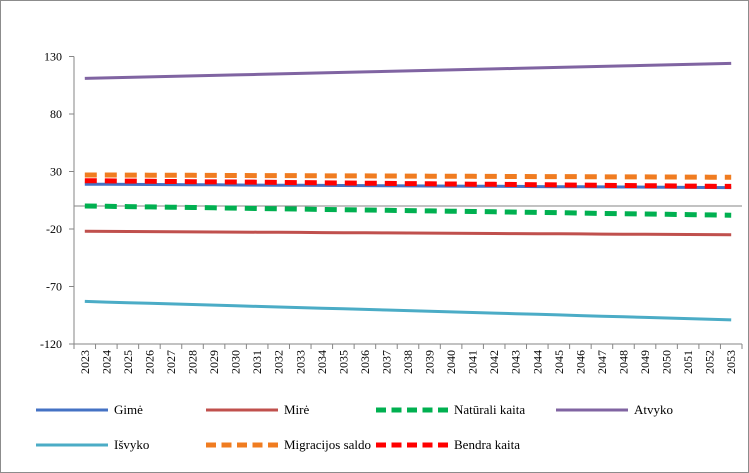  What do you see at coordinates (408, 362) in the screenshot?
I see `x-tick-label: 2038` at bounding box center [408, 362].